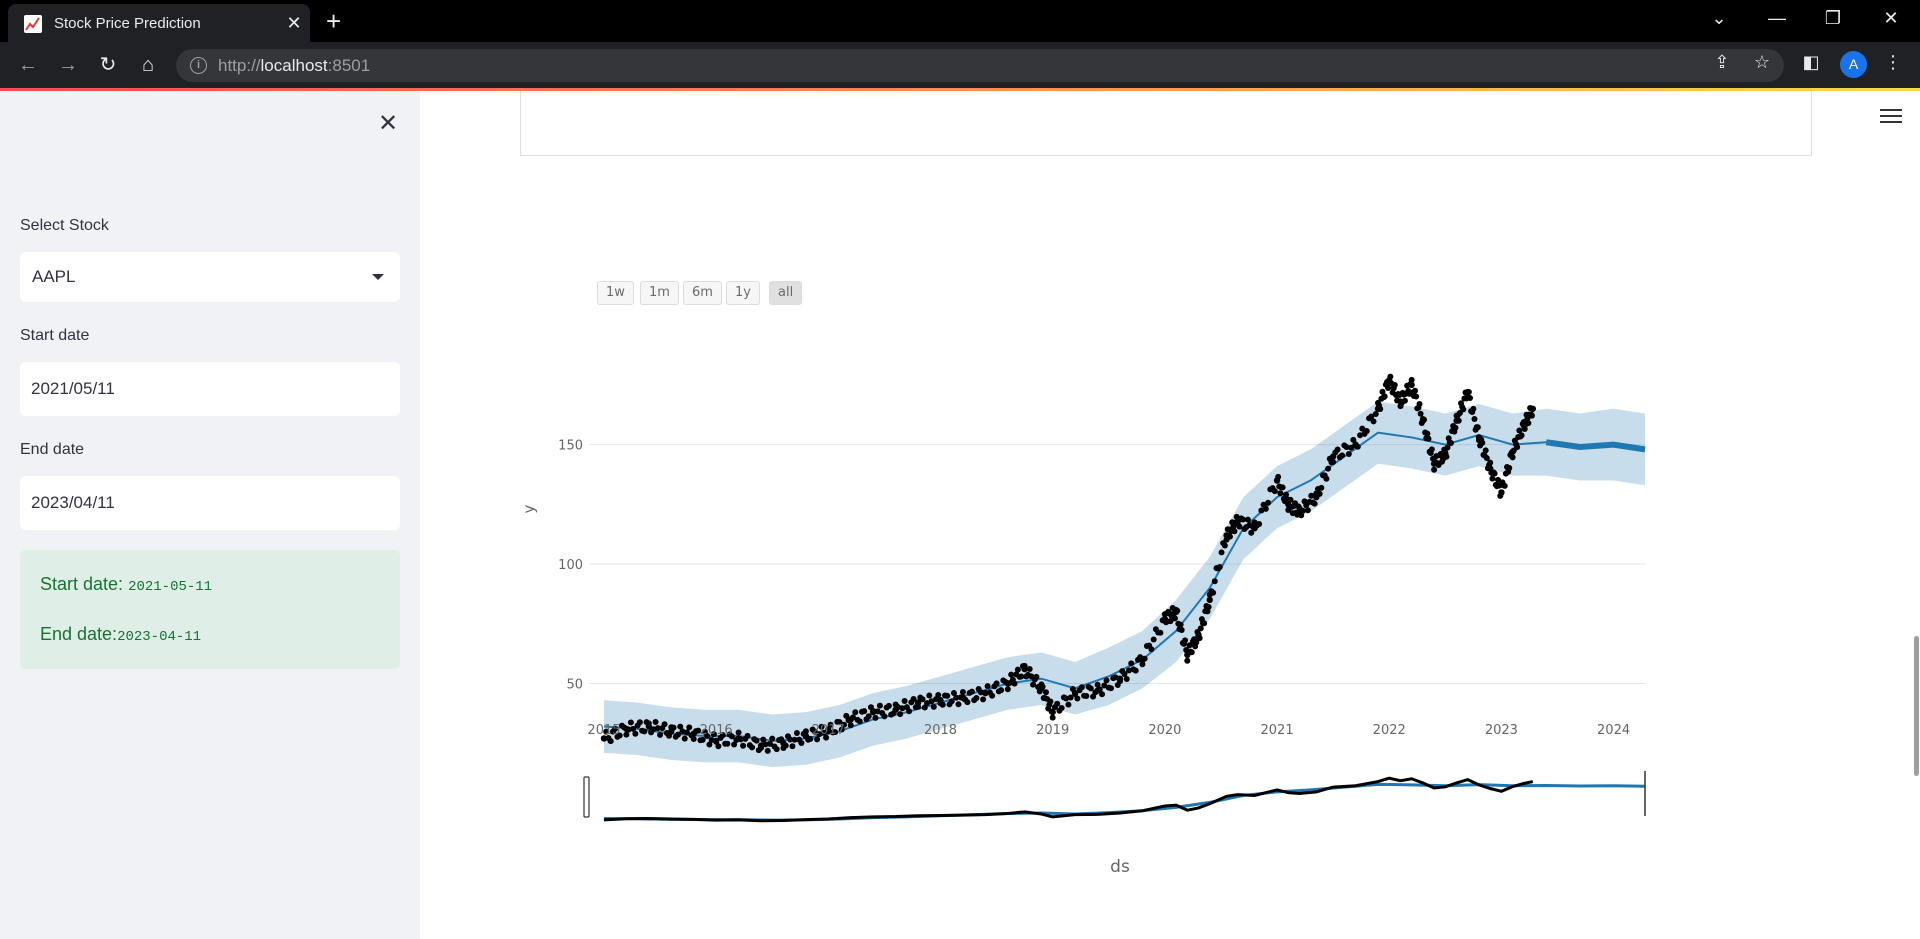 The width and height of the screenshot is (1920, 939). I want to click on browser-menu-icon: ⋮, so click(1893, 62).